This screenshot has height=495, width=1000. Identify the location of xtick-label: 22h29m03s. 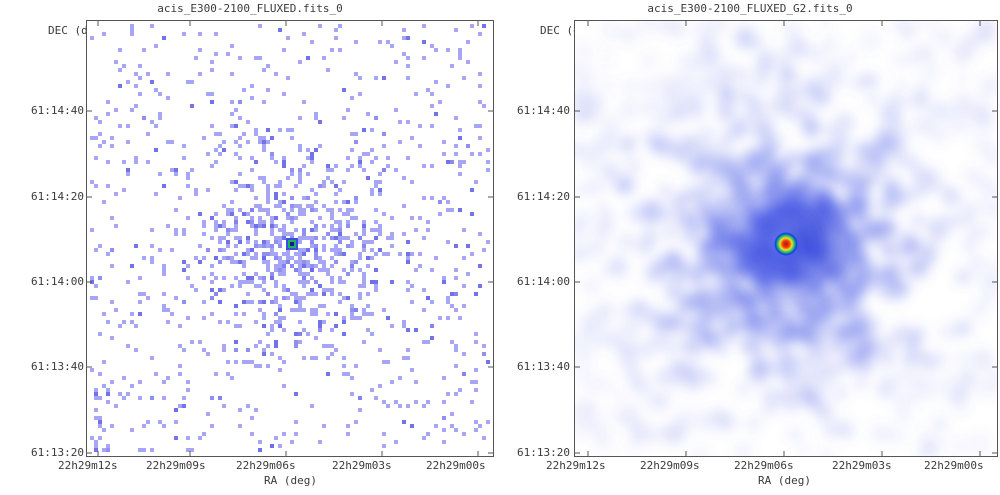
(362, 465).